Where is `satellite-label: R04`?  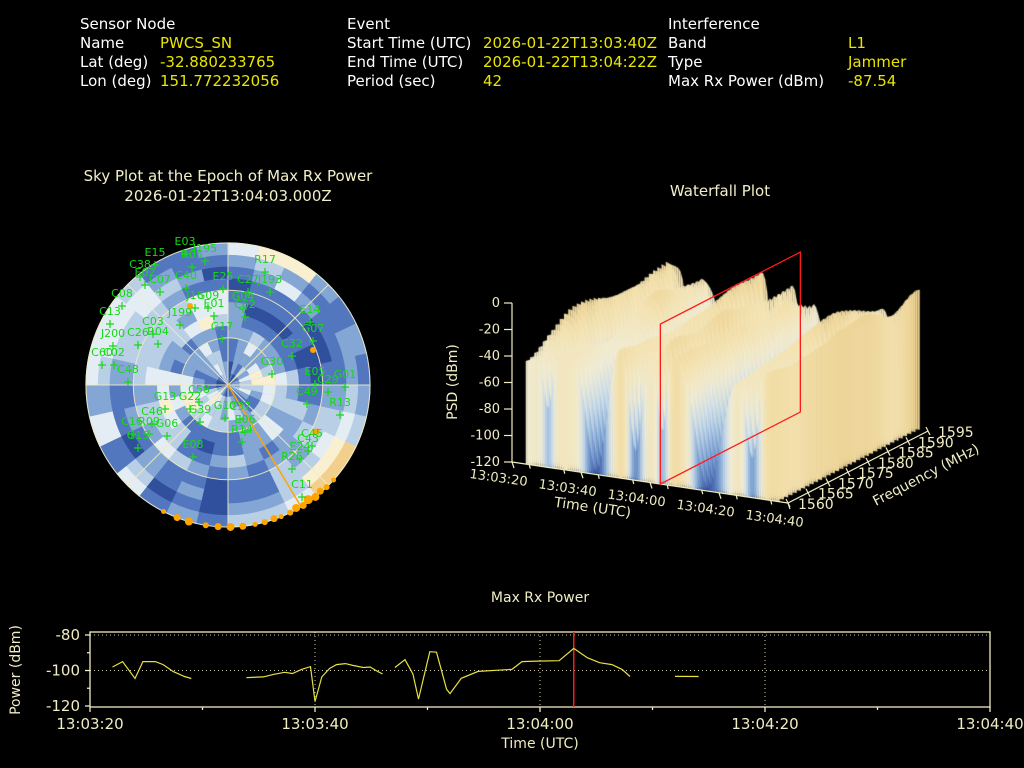 satellite-label: R04 is located at coordinates (158, 331).